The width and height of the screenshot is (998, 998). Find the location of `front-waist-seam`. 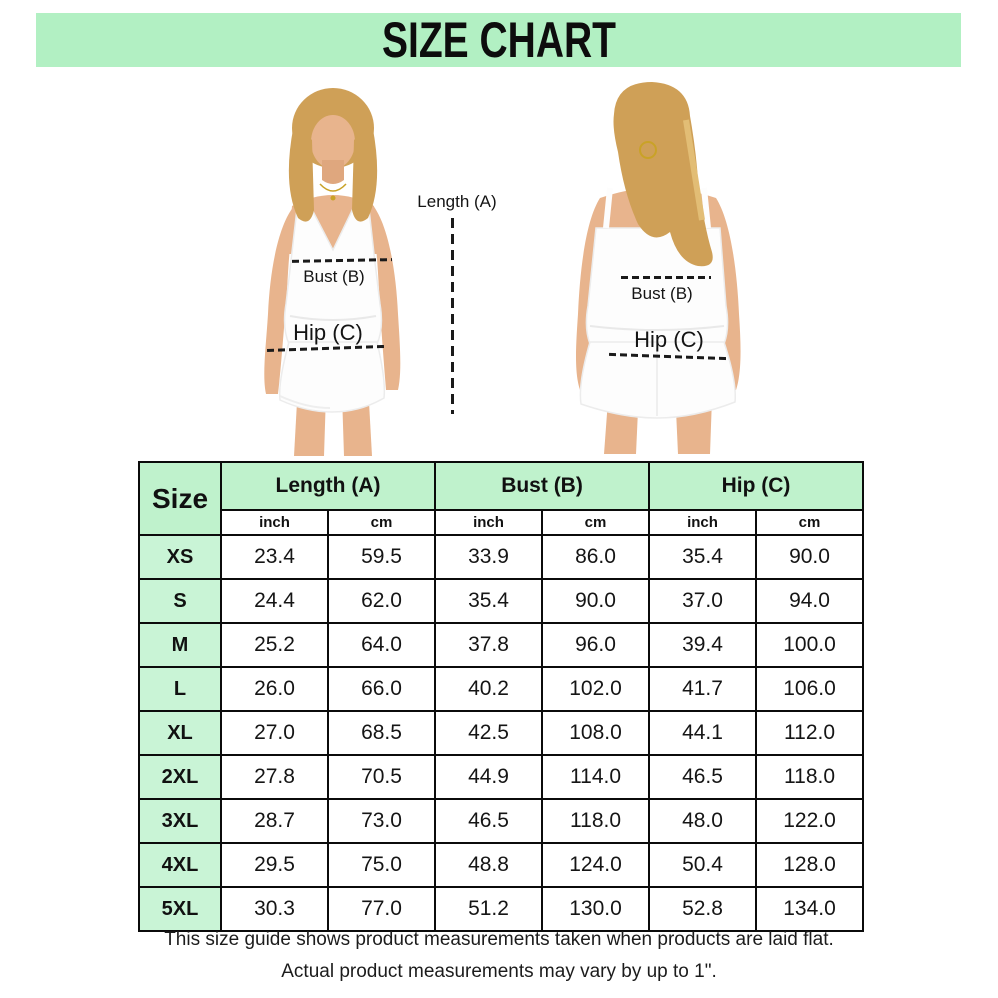

front-waist-seam is located at coordinates (333, 318).